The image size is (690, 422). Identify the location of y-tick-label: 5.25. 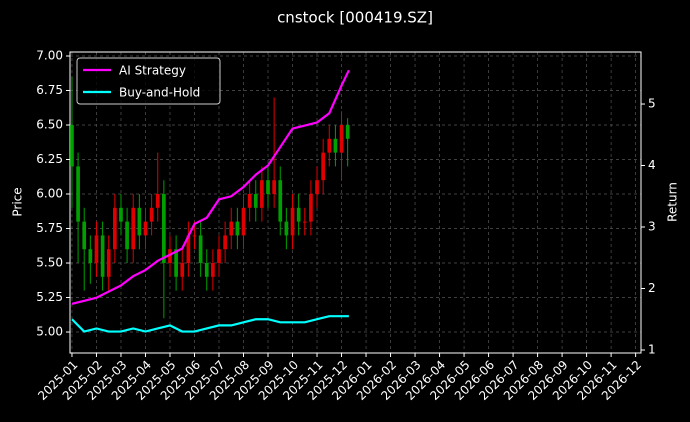
(49, 297).